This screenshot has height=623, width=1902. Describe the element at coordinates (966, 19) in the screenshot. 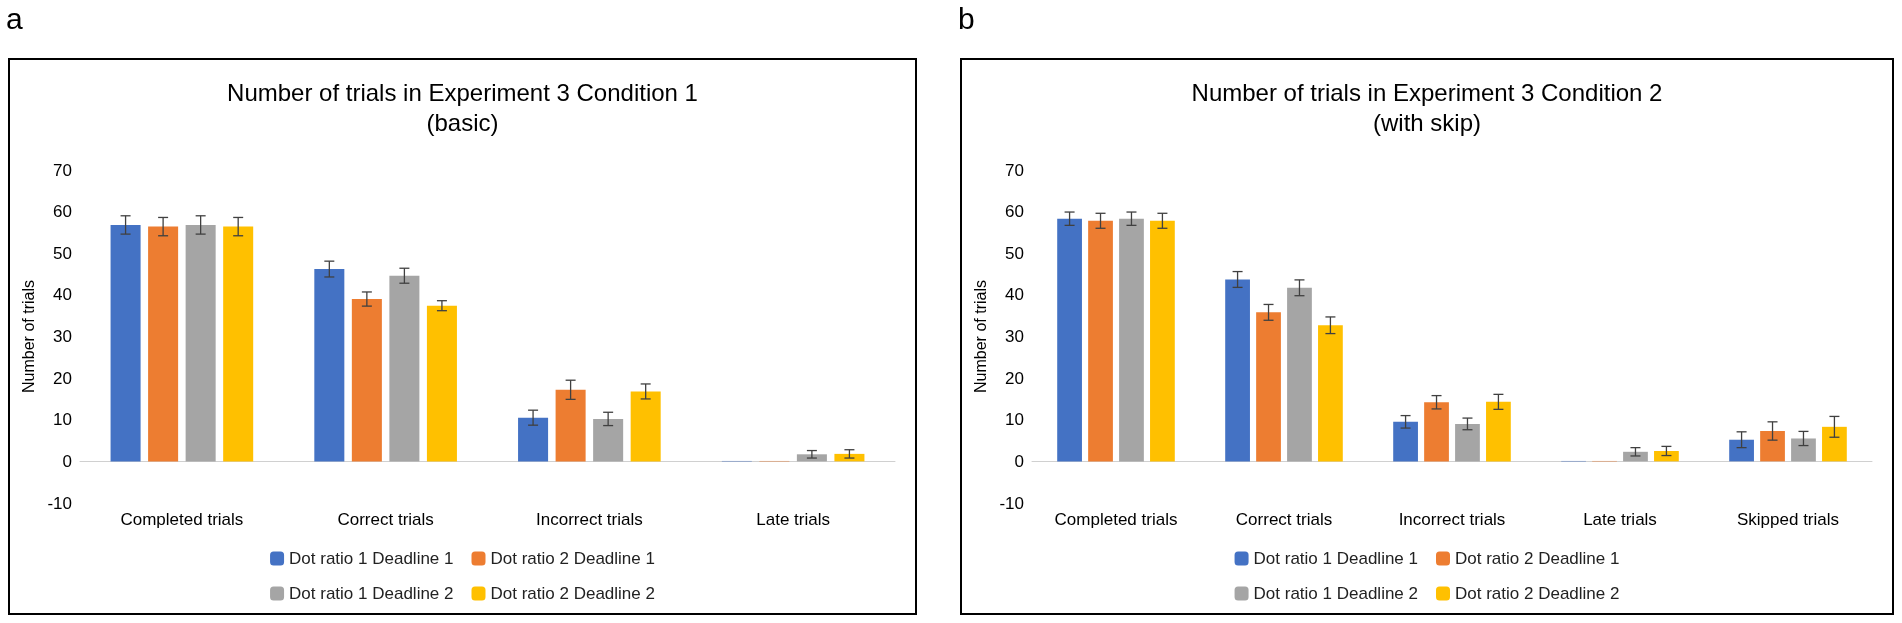

I see `text: b` at that location.